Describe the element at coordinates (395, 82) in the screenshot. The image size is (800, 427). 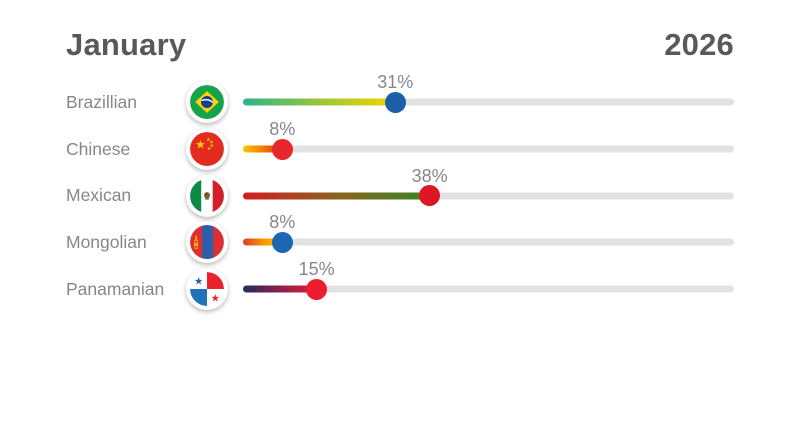
I see `value-label: 31%` at that location.